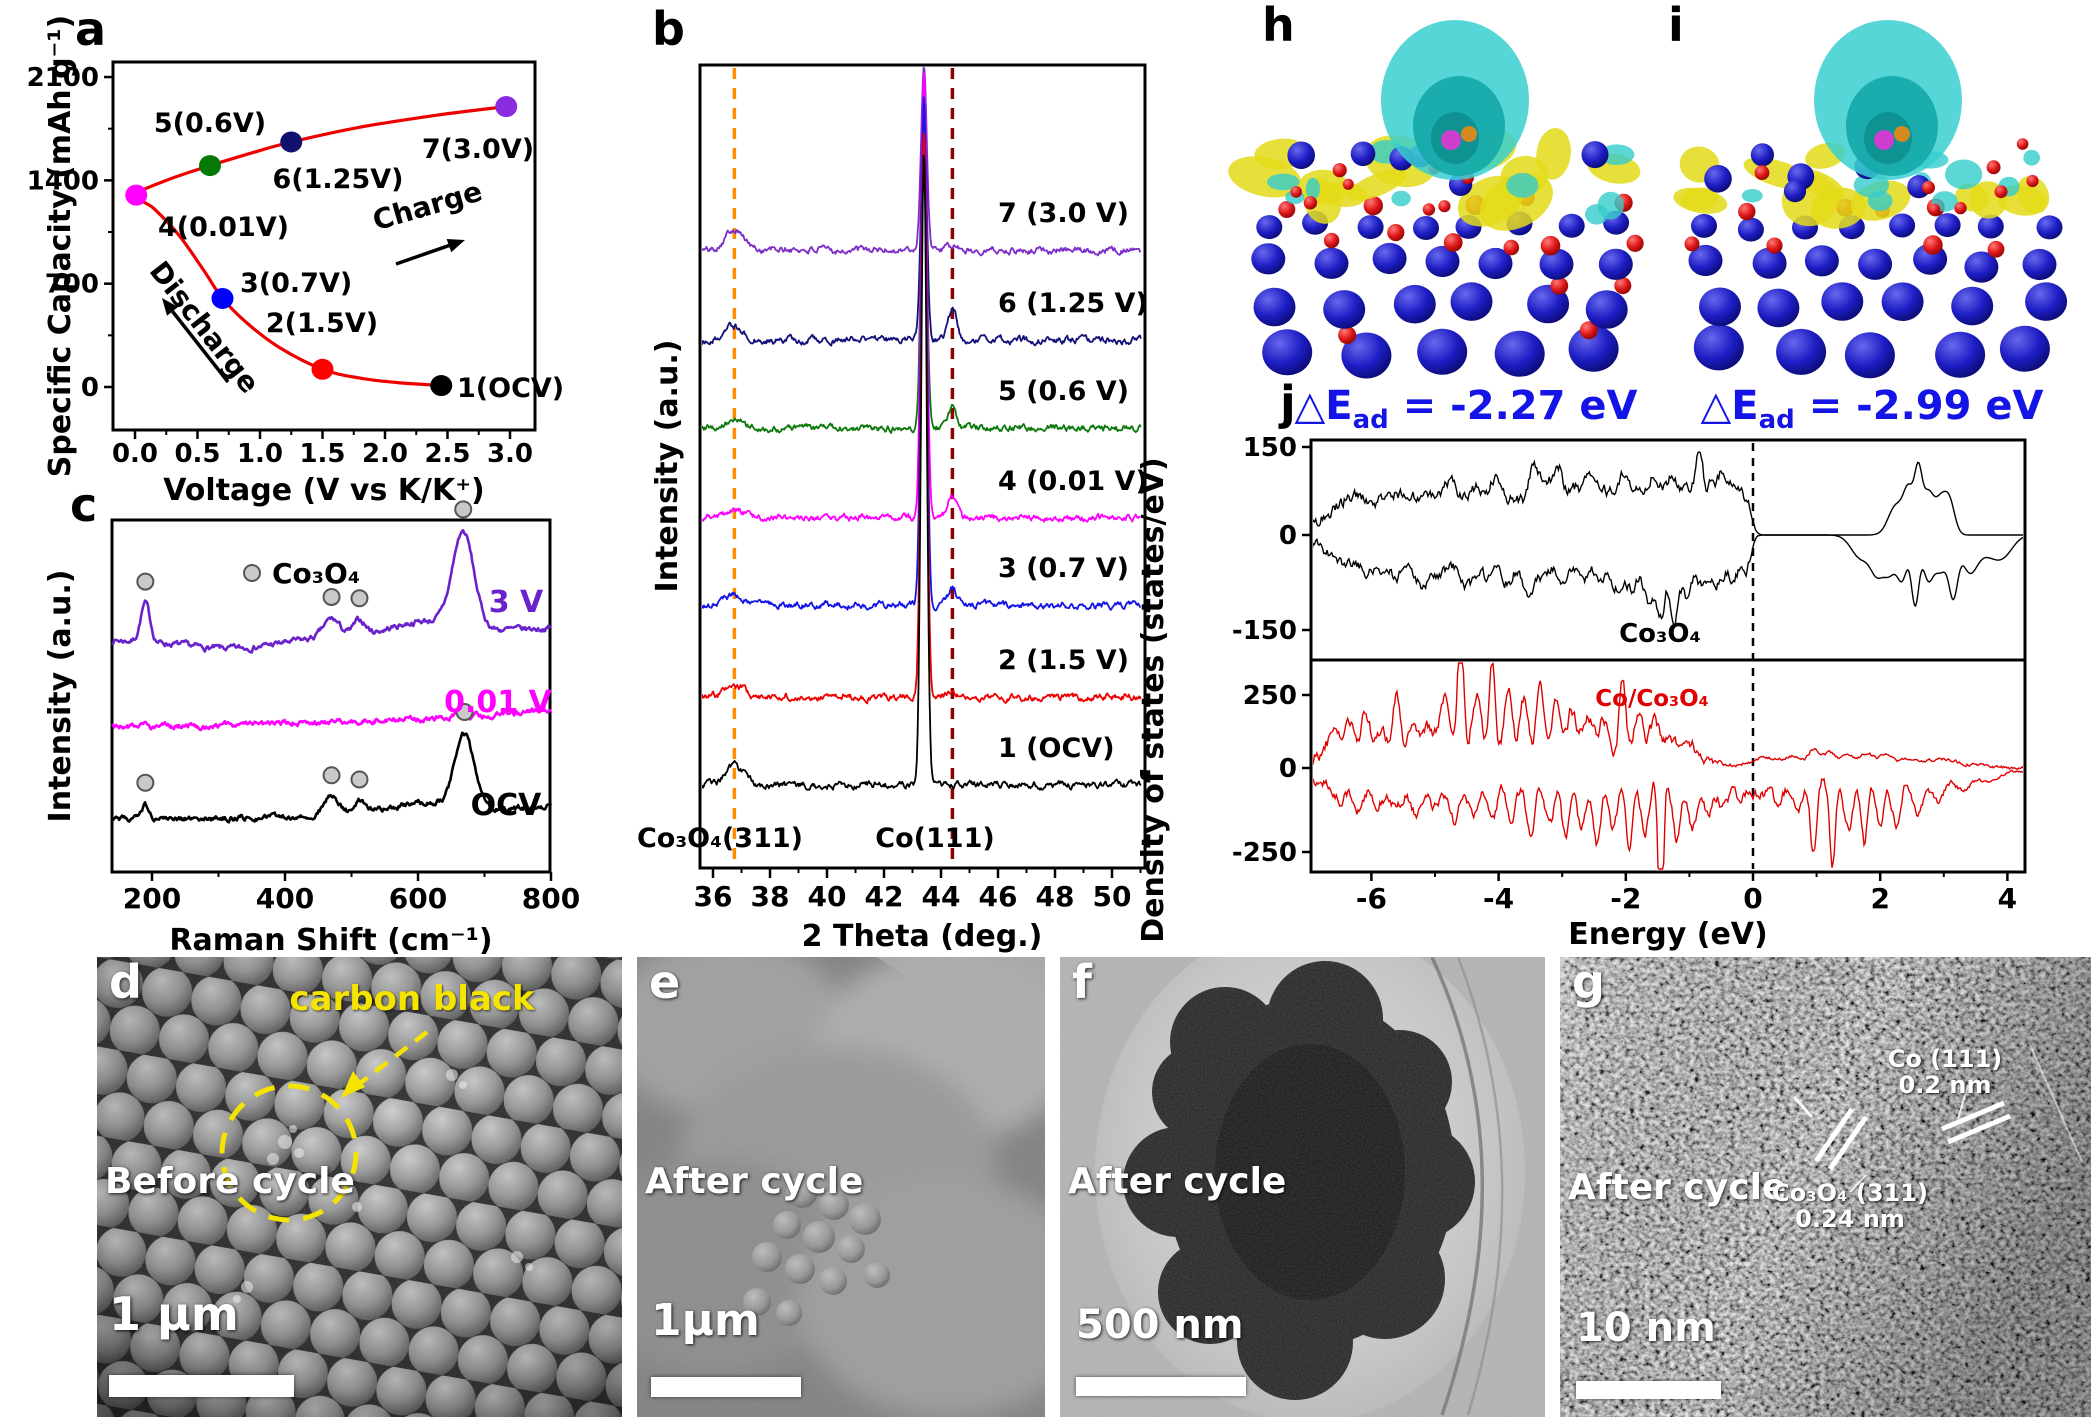 This screenshot has height=1417, width=2091. I want to click on panel-c-frame, so click(331, 696).